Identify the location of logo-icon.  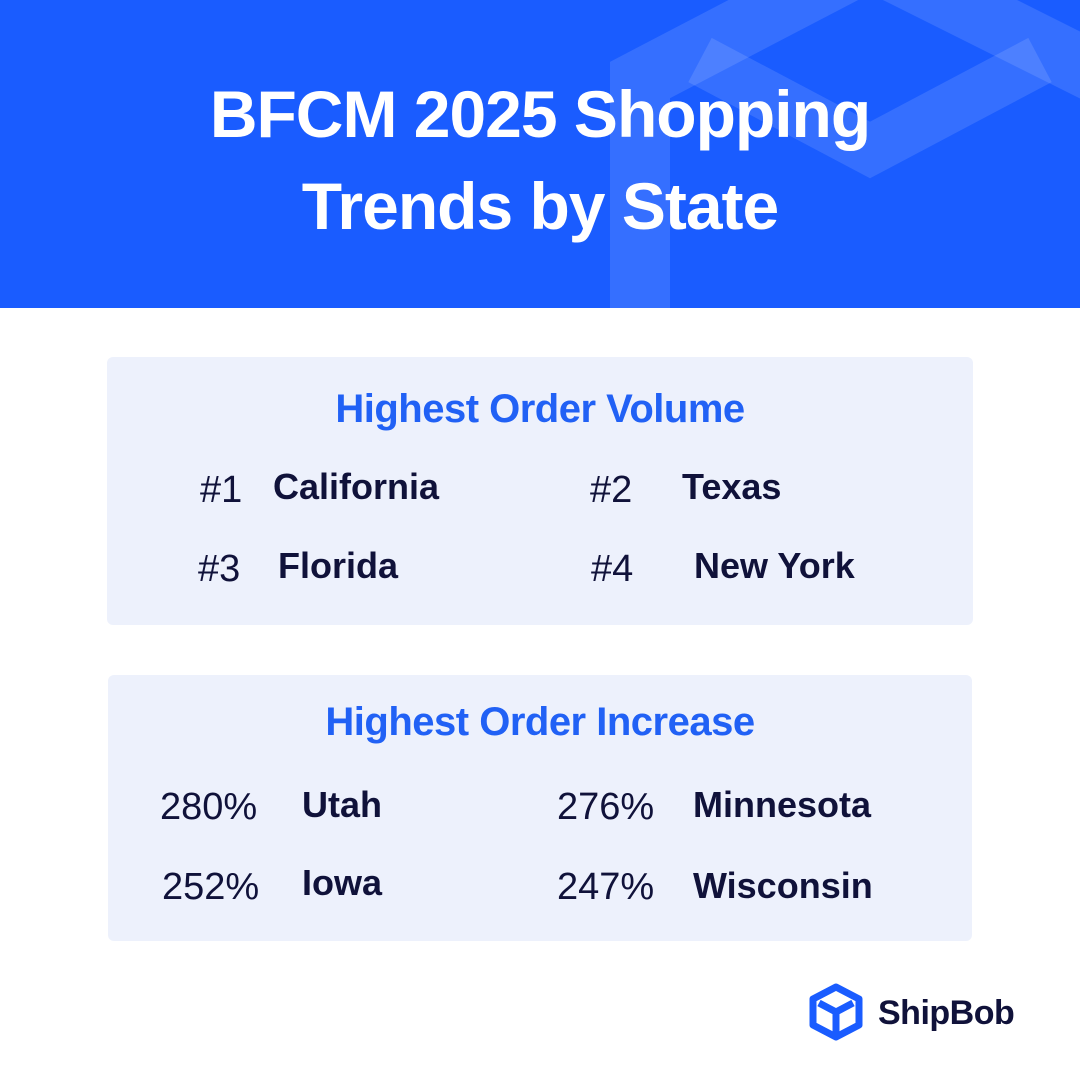
(836, 1012).